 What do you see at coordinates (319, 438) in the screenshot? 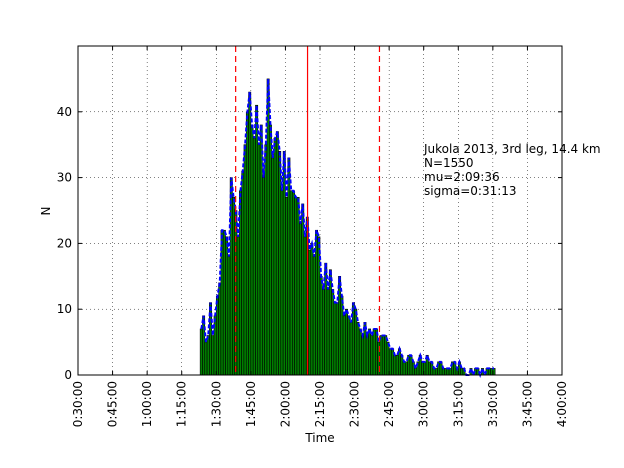
I see `x-axis-label: Time` at bounding box center [319, 438].